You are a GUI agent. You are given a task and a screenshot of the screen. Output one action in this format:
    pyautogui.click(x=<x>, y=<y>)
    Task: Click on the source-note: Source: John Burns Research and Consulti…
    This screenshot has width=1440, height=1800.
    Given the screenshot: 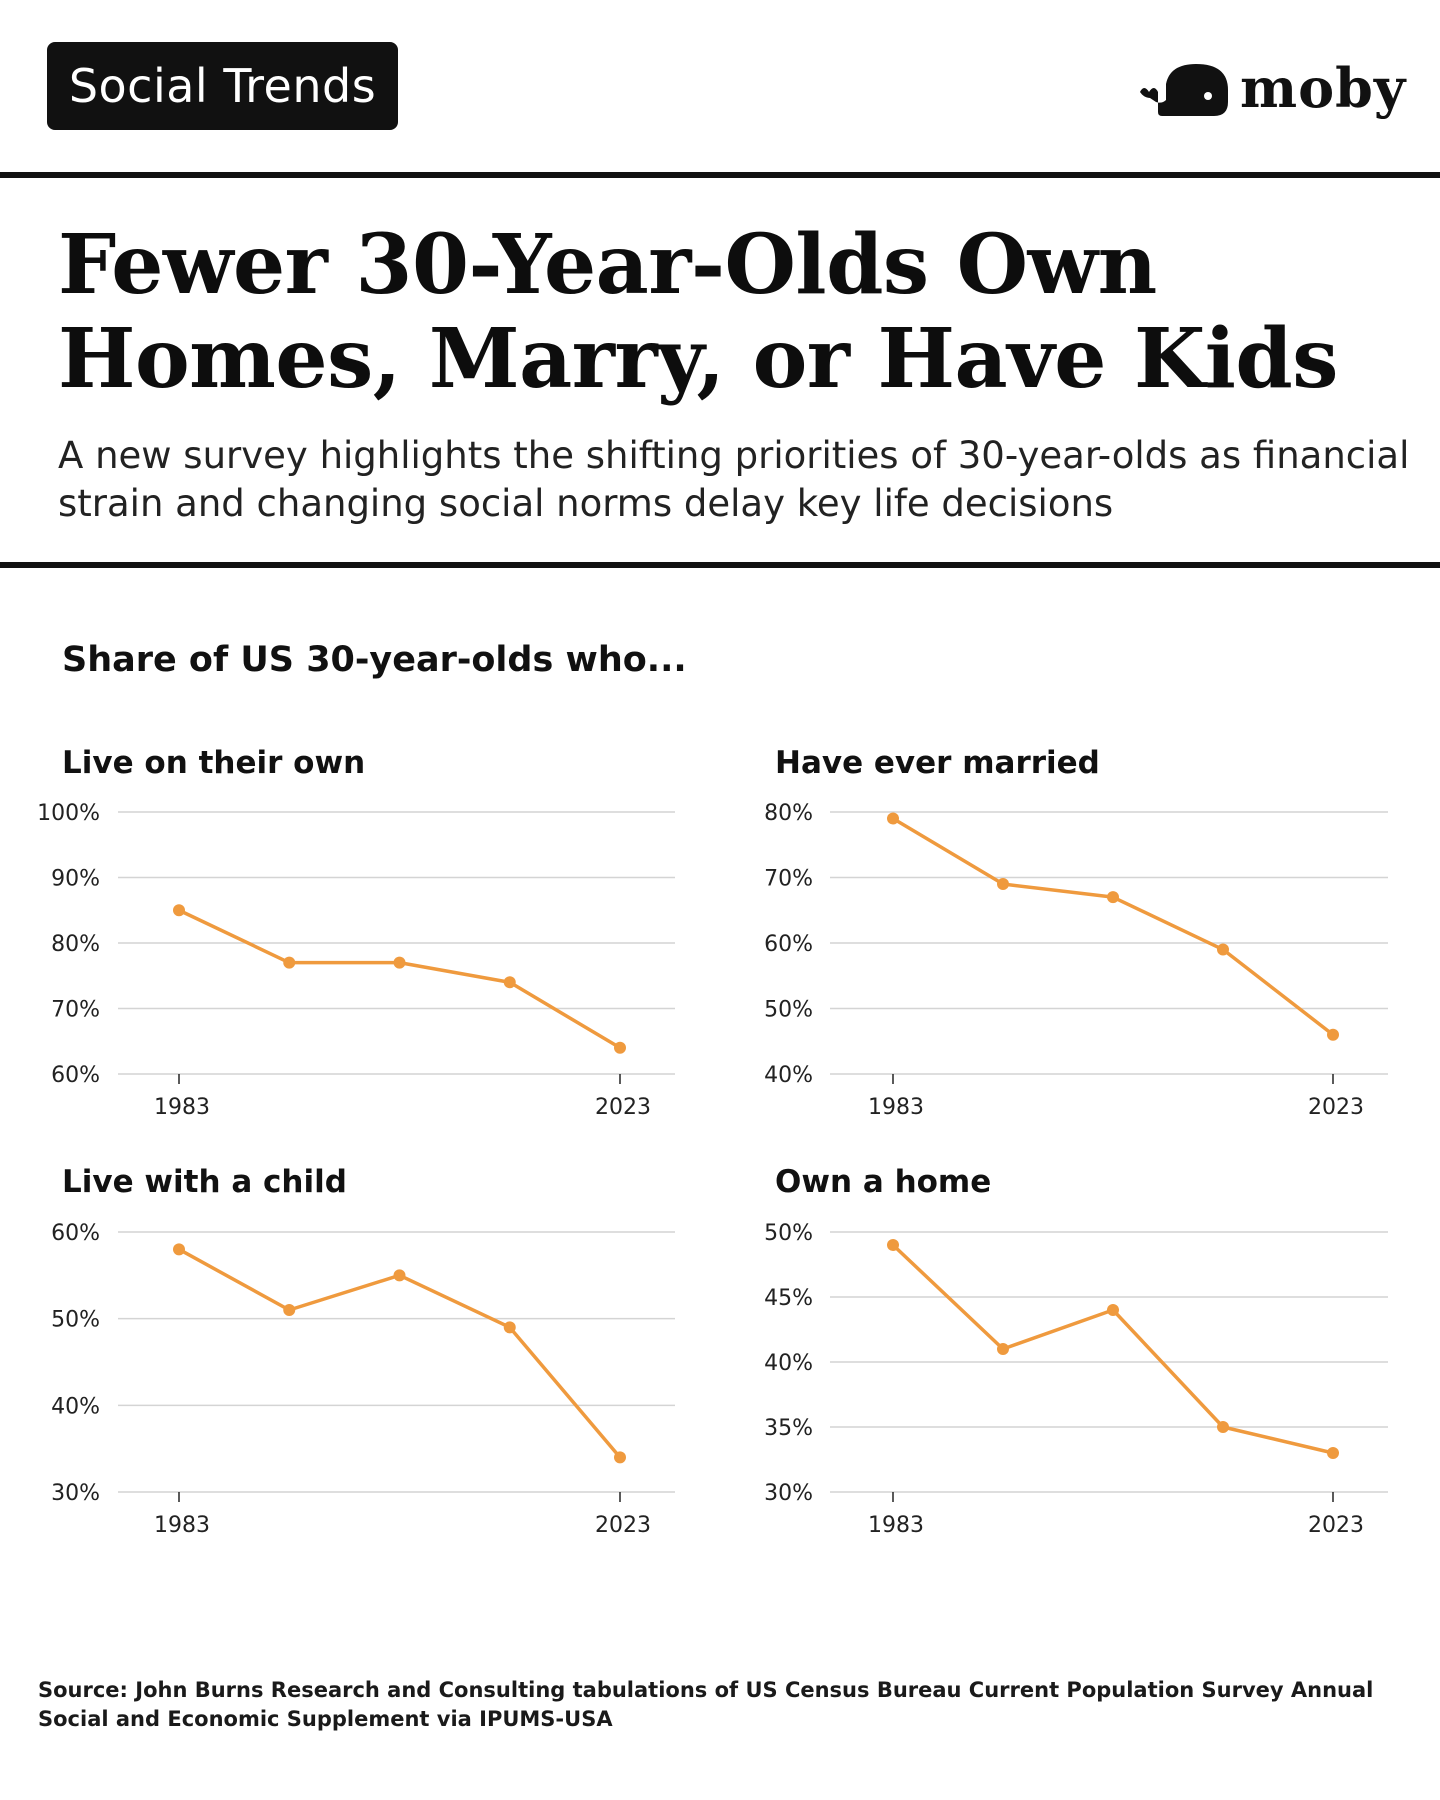 What is the action you would take?
    pyautogui.click(x=706, y=1704)
    